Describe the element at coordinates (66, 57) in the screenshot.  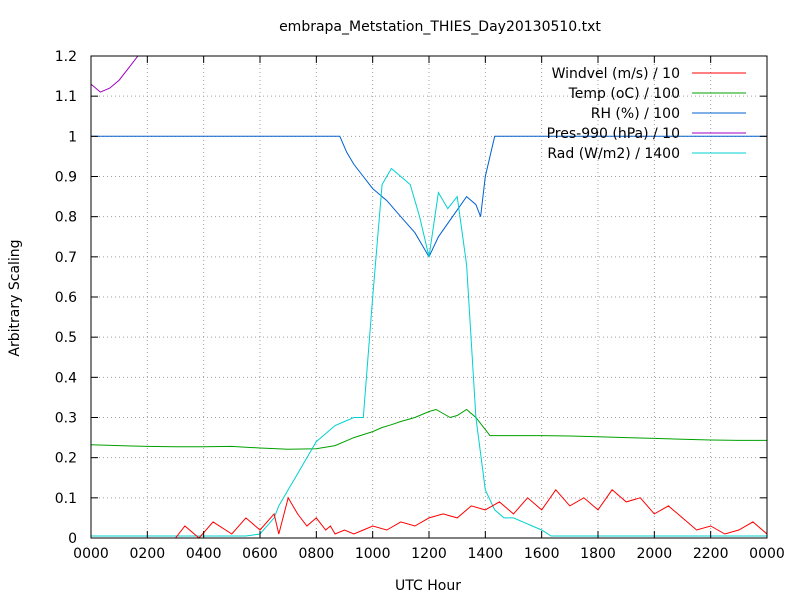
I see `y-tick-label: 1.2` at that location.